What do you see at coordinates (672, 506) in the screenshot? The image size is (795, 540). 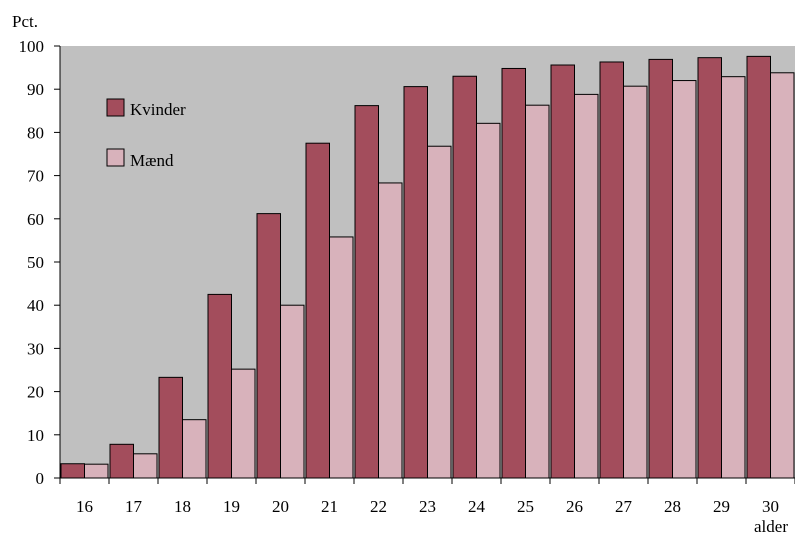 I see `x-tick-label: 28` at bounding box center [672, 506].